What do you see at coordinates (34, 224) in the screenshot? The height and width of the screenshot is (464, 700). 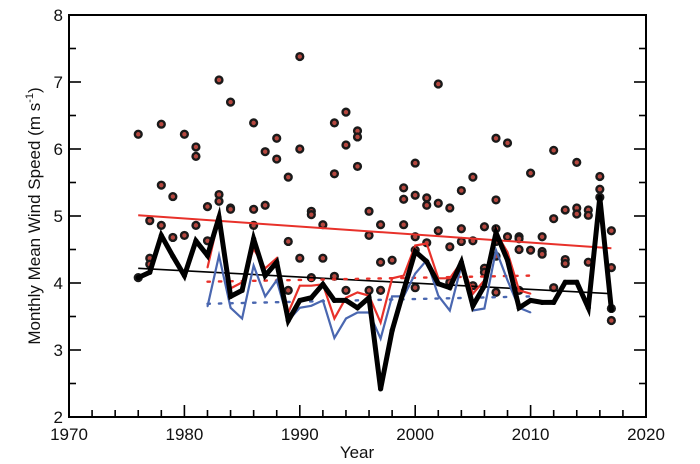 I see `y-axis-title-main: Monthly Mean Wind Speed (m s` at bounding box center [34, 224].